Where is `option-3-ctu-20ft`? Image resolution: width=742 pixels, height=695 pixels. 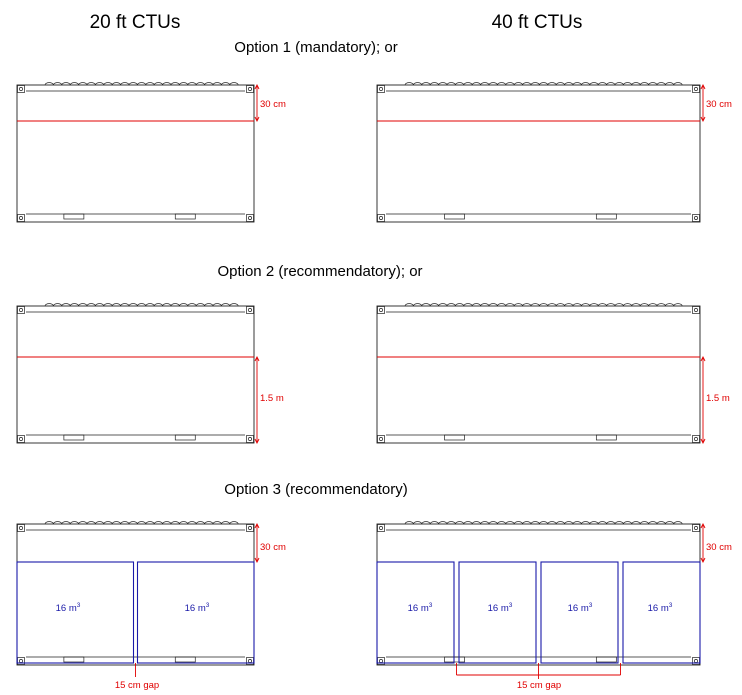 option-3-ctu-20ft is located at coordinates (138, 599).